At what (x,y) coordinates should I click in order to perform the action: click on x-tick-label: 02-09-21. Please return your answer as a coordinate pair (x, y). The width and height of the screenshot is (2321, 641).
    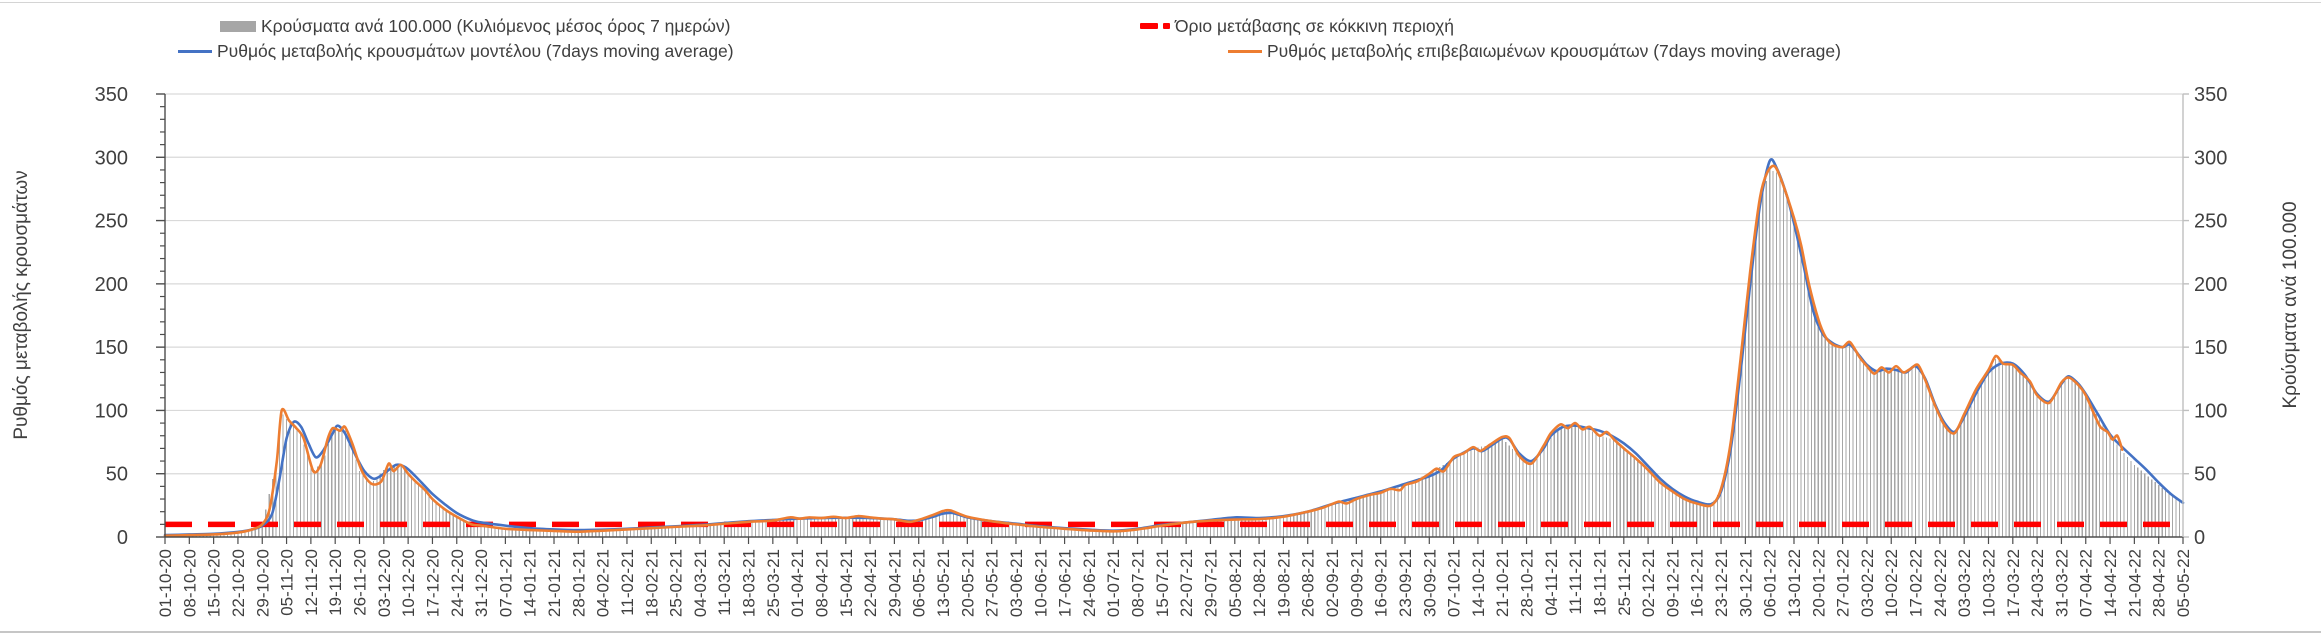
    Looking at the image, I should click on (1332, 583).